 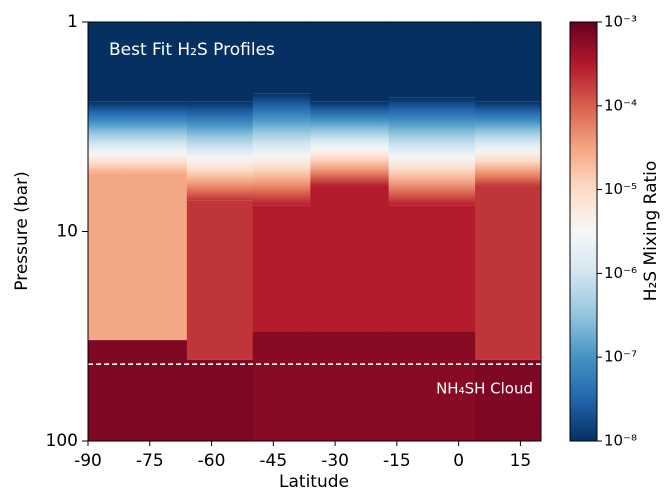 I want to click on x-tick-label: -90, so click(x=88, y=461).